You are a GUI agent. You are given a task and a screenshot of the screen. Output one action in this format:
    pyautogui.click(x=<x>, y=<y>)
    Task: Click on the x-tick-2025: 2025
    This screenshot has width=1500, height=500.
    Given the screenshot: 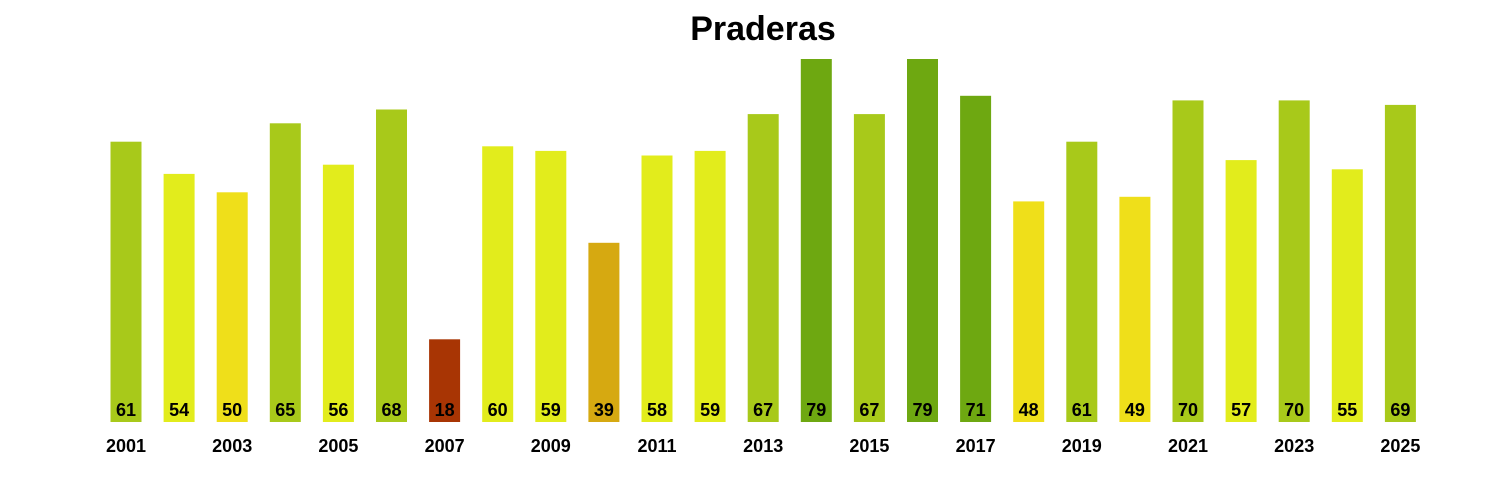 What is the action you would take?
    pyautogui.click(x=1400, y=446)
    